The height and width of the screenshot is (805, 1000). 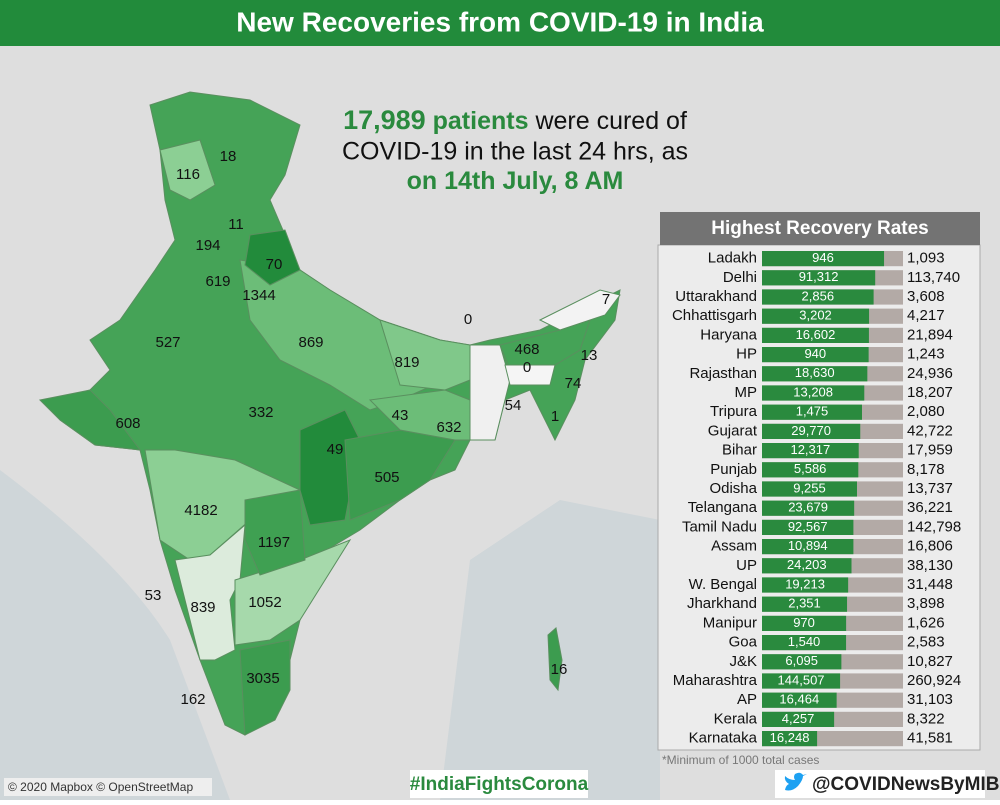 What do you see at coordinates (188, 174) in the screenshot?
I see `map-value-label: 116` at bounding box center [188, 174].